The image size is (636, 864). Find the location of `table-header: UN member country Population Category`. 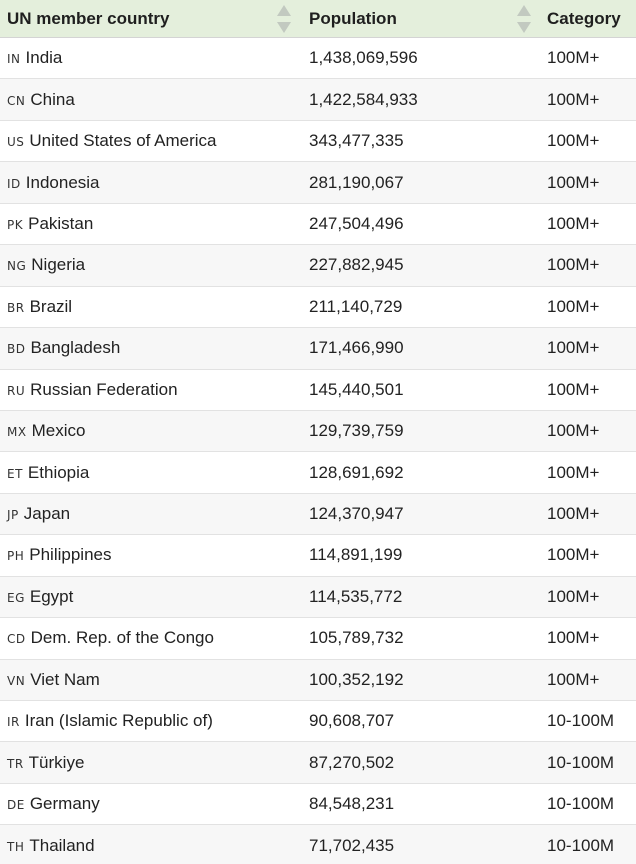

table-header: UN member country Population Category is located at coordinates (318, 19).